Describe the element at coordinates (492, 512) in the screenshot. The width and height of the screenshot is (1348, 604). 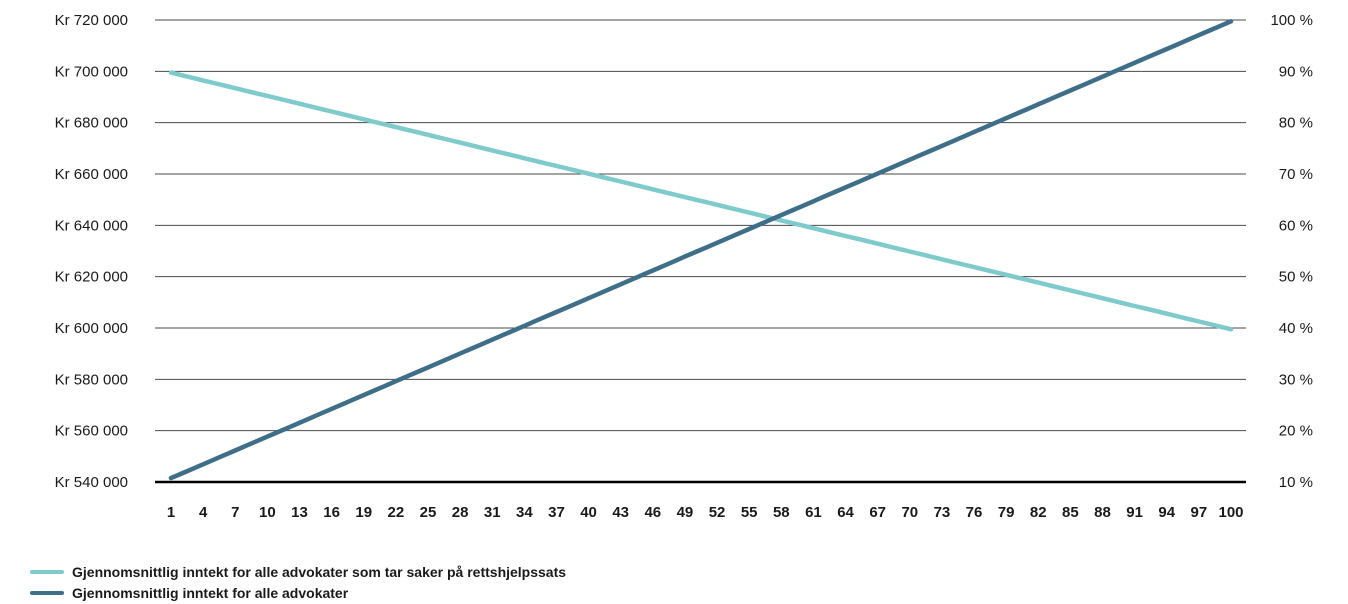
I see `x-tick-label: 31` at that location.